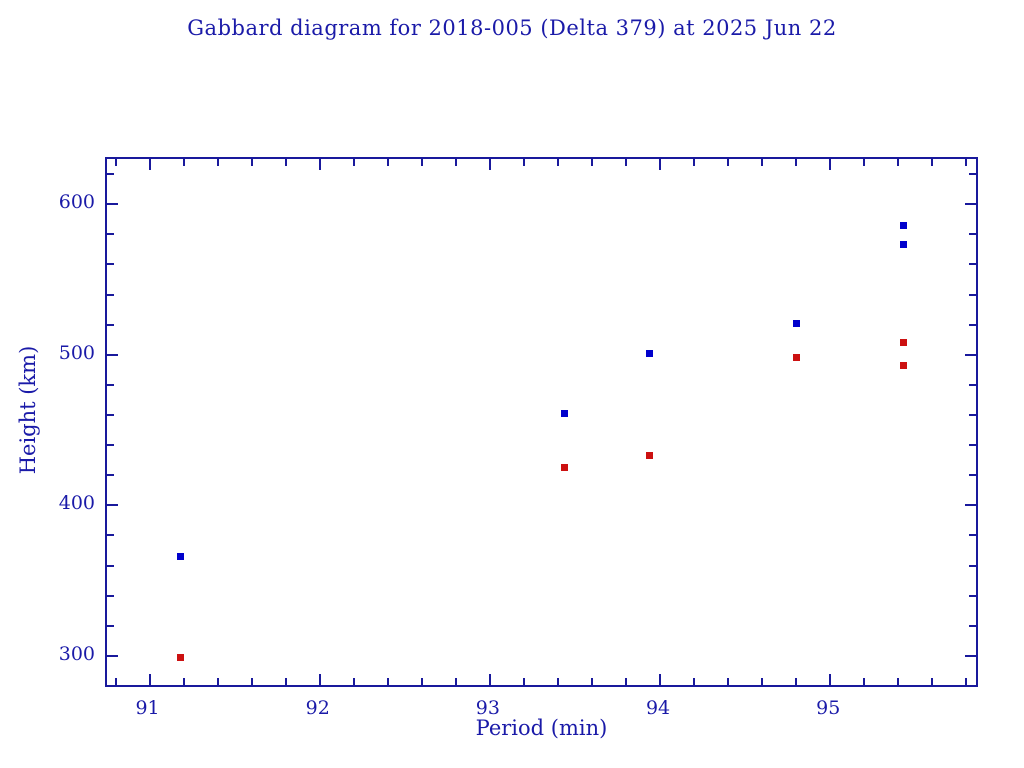 This screenshot has height=768, width=1024. What do you see at coordinates (76, 653) in the screenshot?
I see `y-tick-label: 300` at bounding box center [76, 653].